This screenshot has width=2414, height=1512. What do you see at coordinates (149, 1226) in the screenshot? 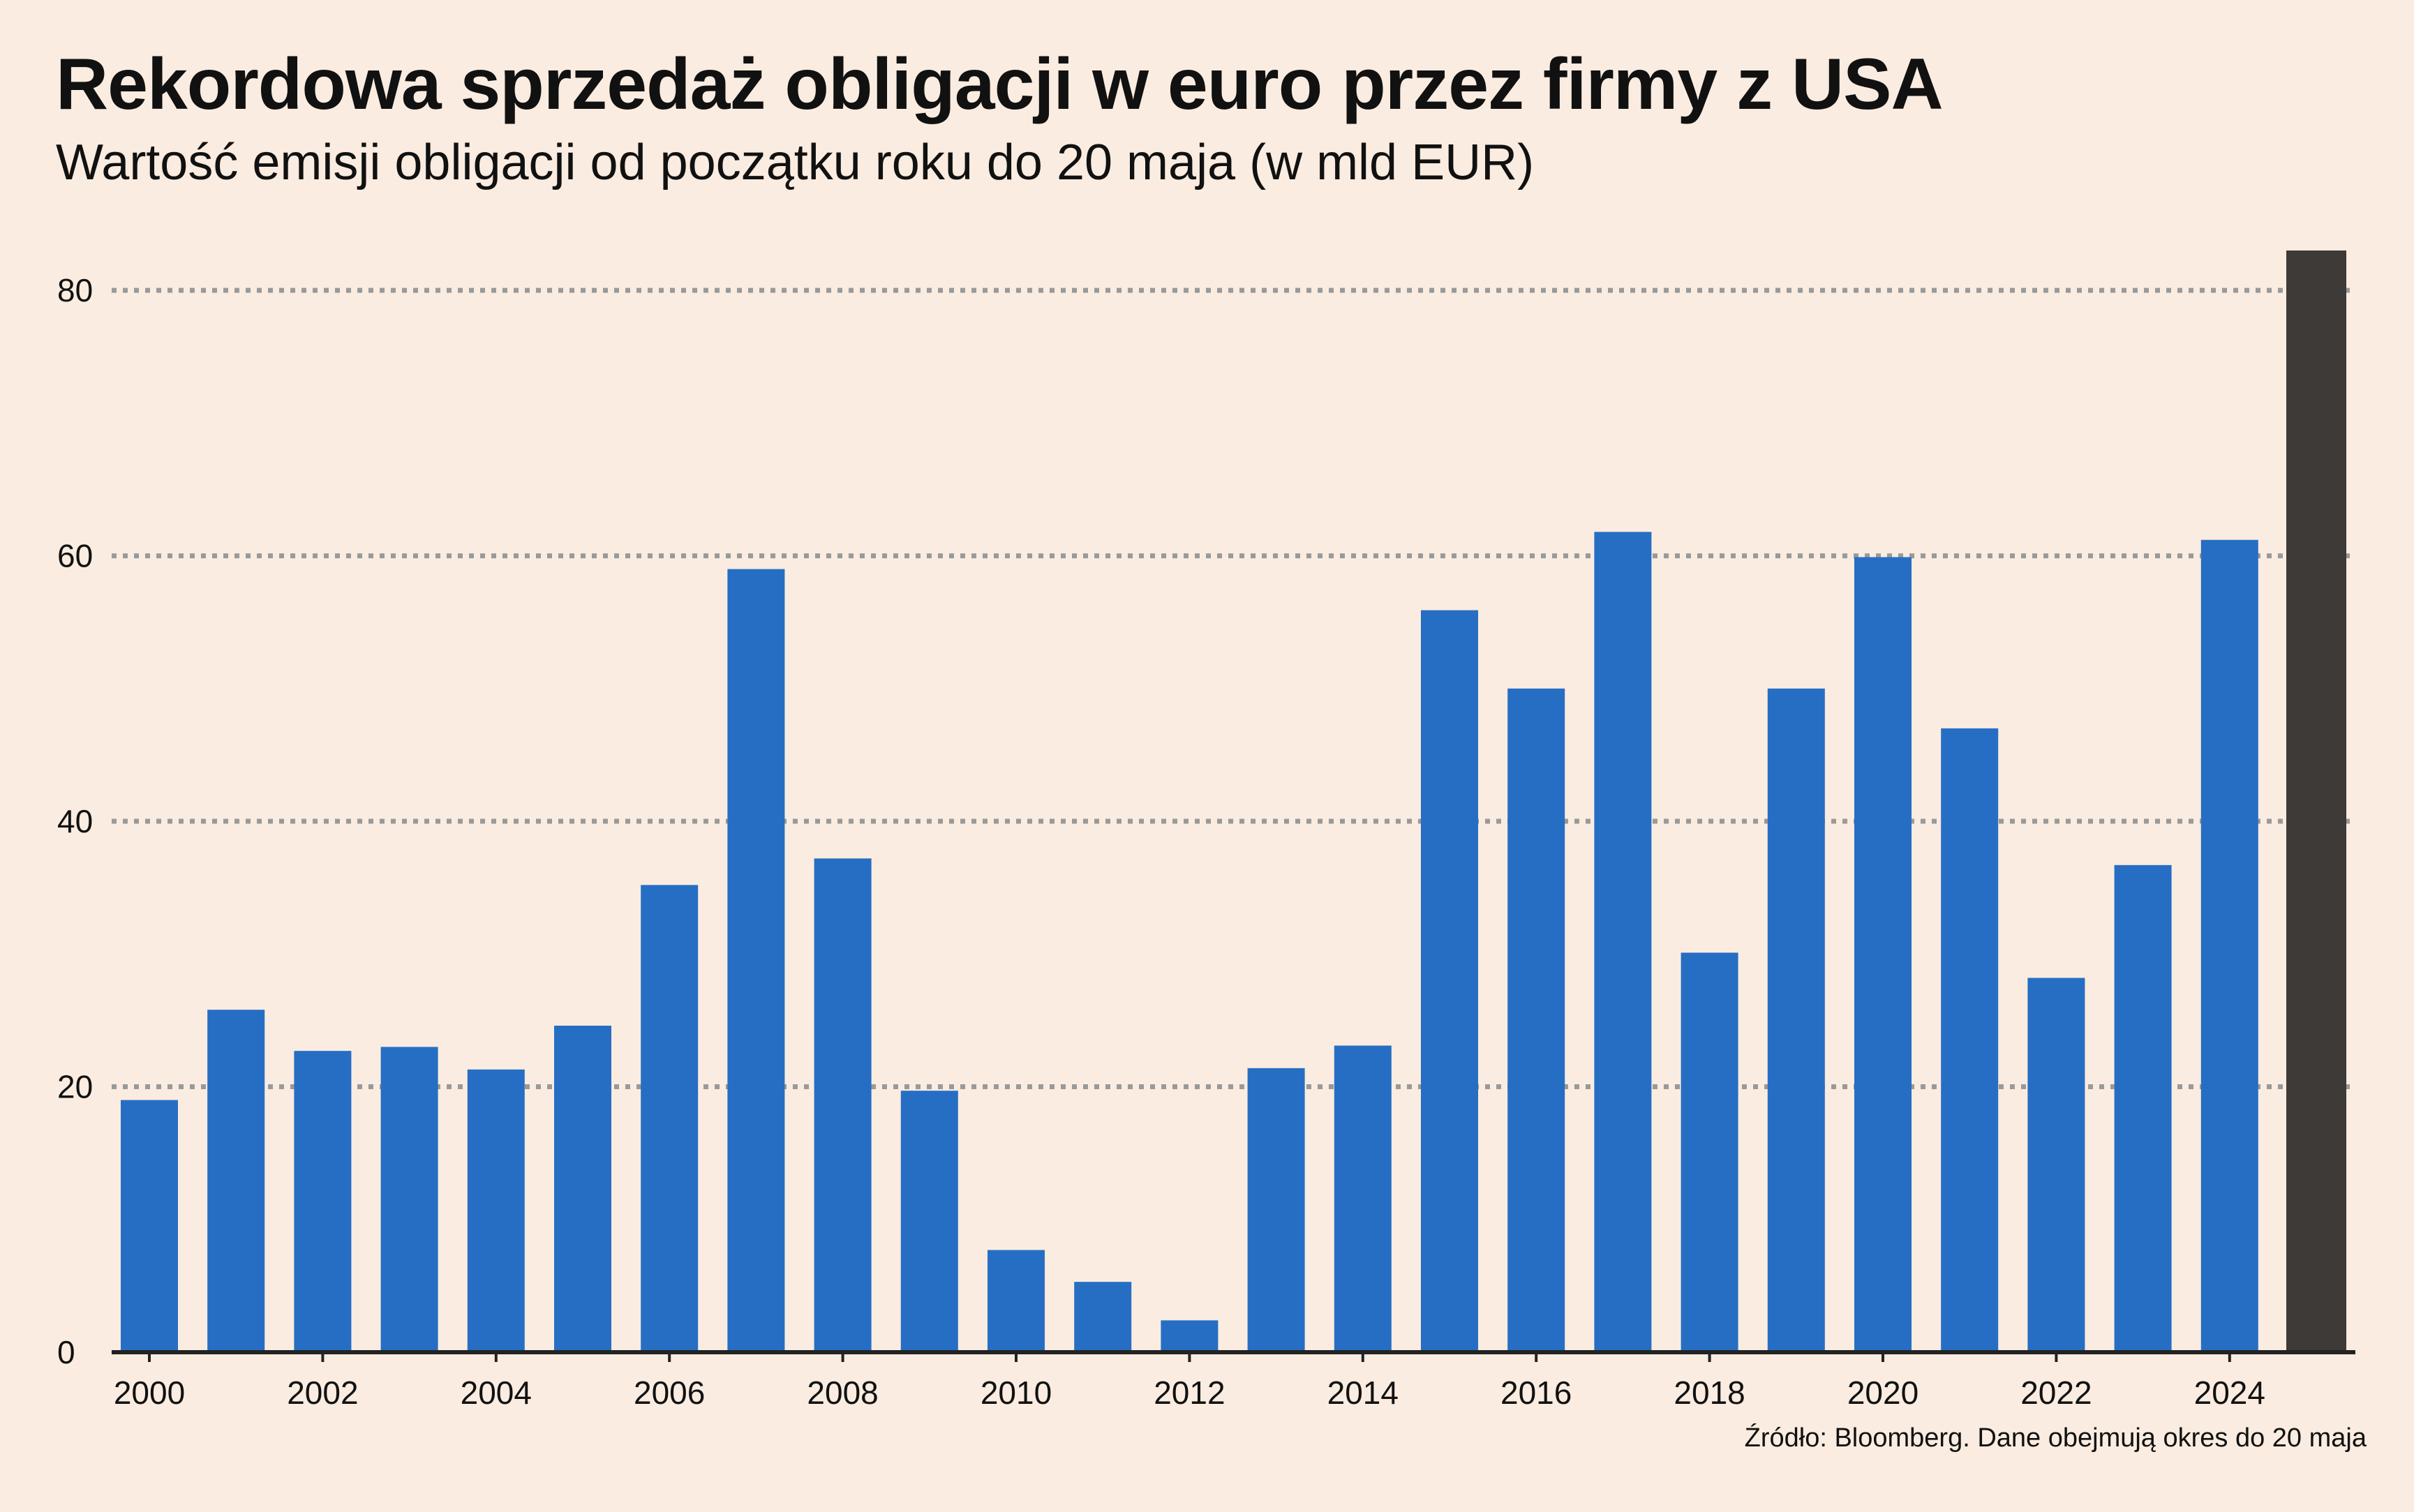
I see `bar-2000` at bounding box center [149, 1226].